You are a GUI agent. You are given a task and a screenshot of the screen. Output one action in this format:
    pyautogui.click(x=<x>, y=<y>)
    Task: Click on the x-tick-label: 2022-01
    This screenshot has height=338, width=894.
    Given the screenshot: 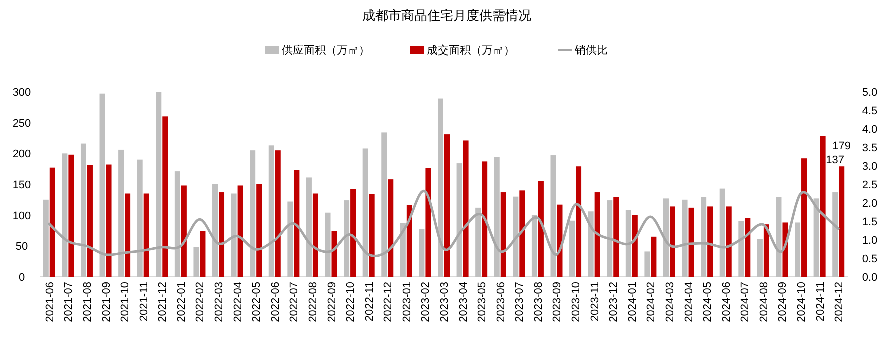 What is the action you would take?
    pyautogui.click(x=182, y=302)
    